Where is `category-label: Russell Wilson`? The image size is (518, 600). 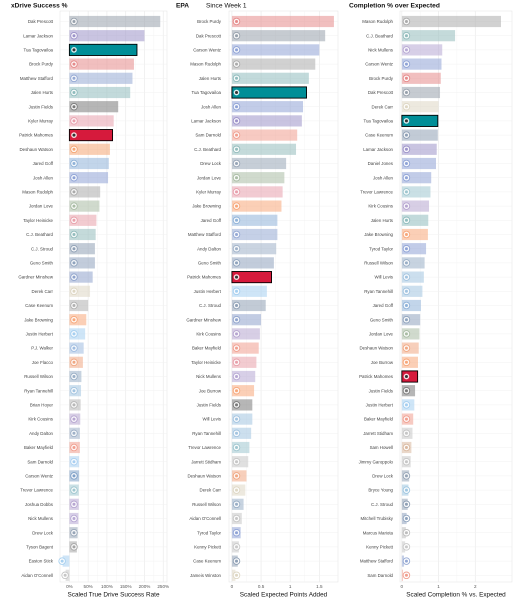
category-label: Russell Wilson is located at coordinates (206, 504).